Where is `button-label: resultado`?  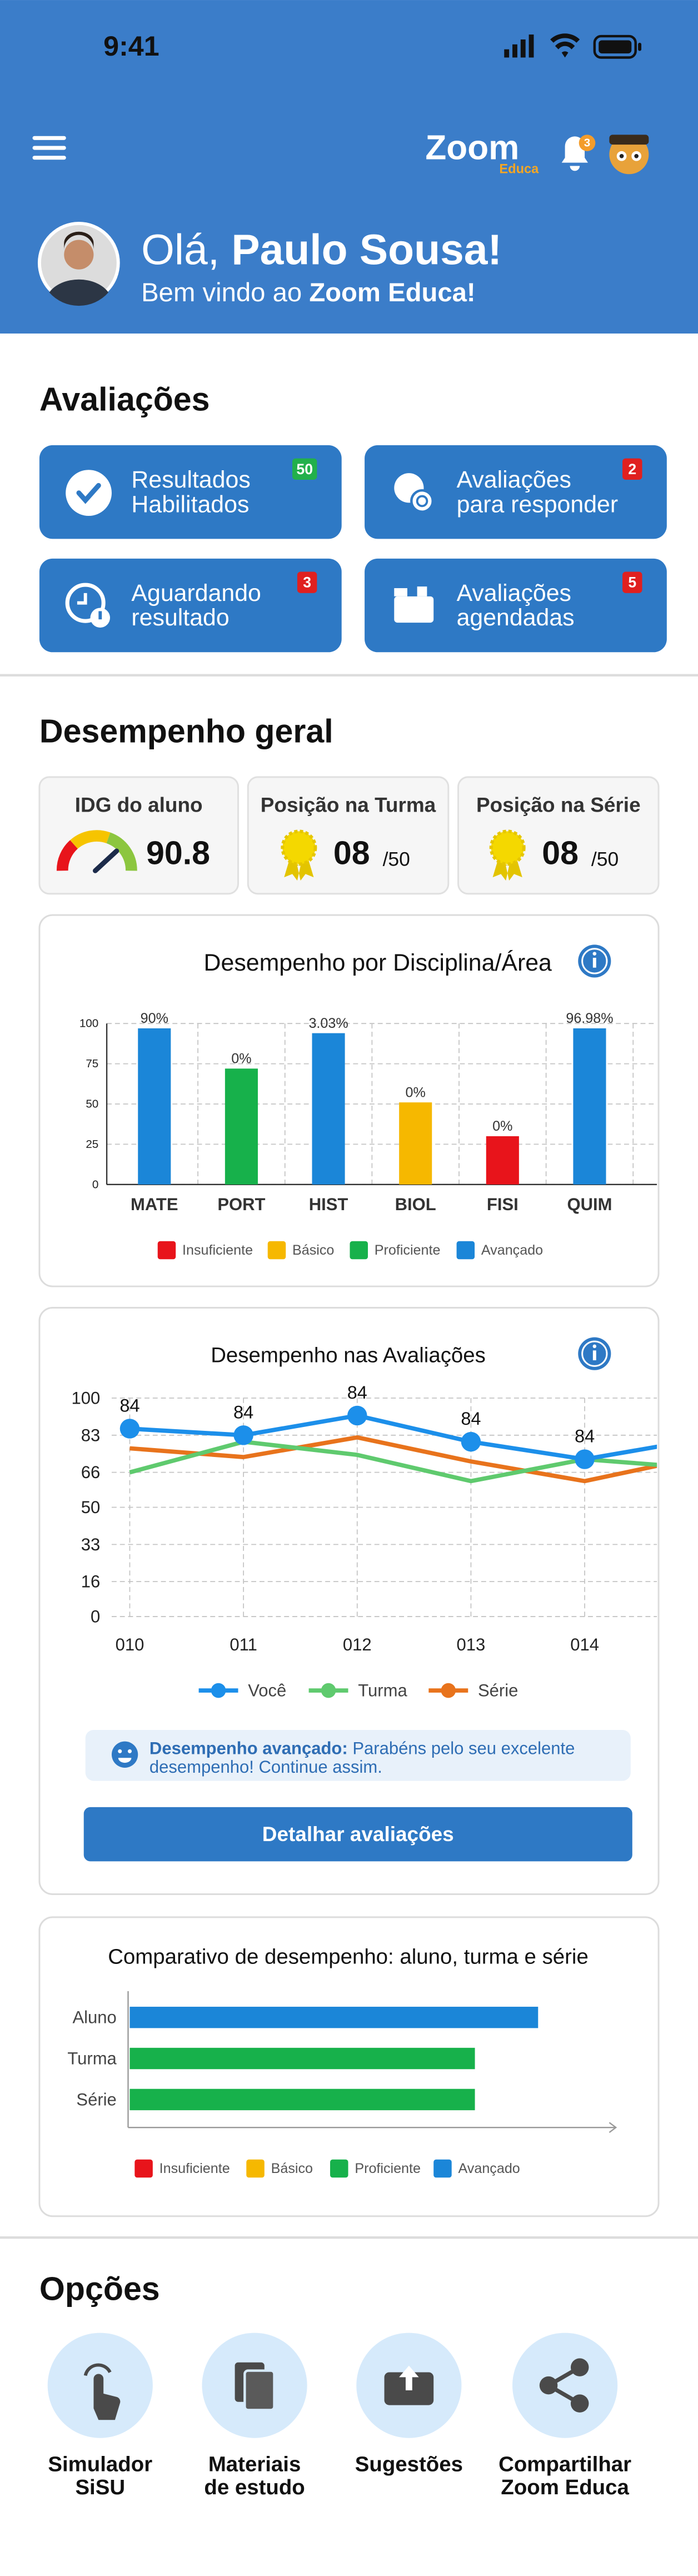 button-label: resultado is located at coordinates (180, 618).